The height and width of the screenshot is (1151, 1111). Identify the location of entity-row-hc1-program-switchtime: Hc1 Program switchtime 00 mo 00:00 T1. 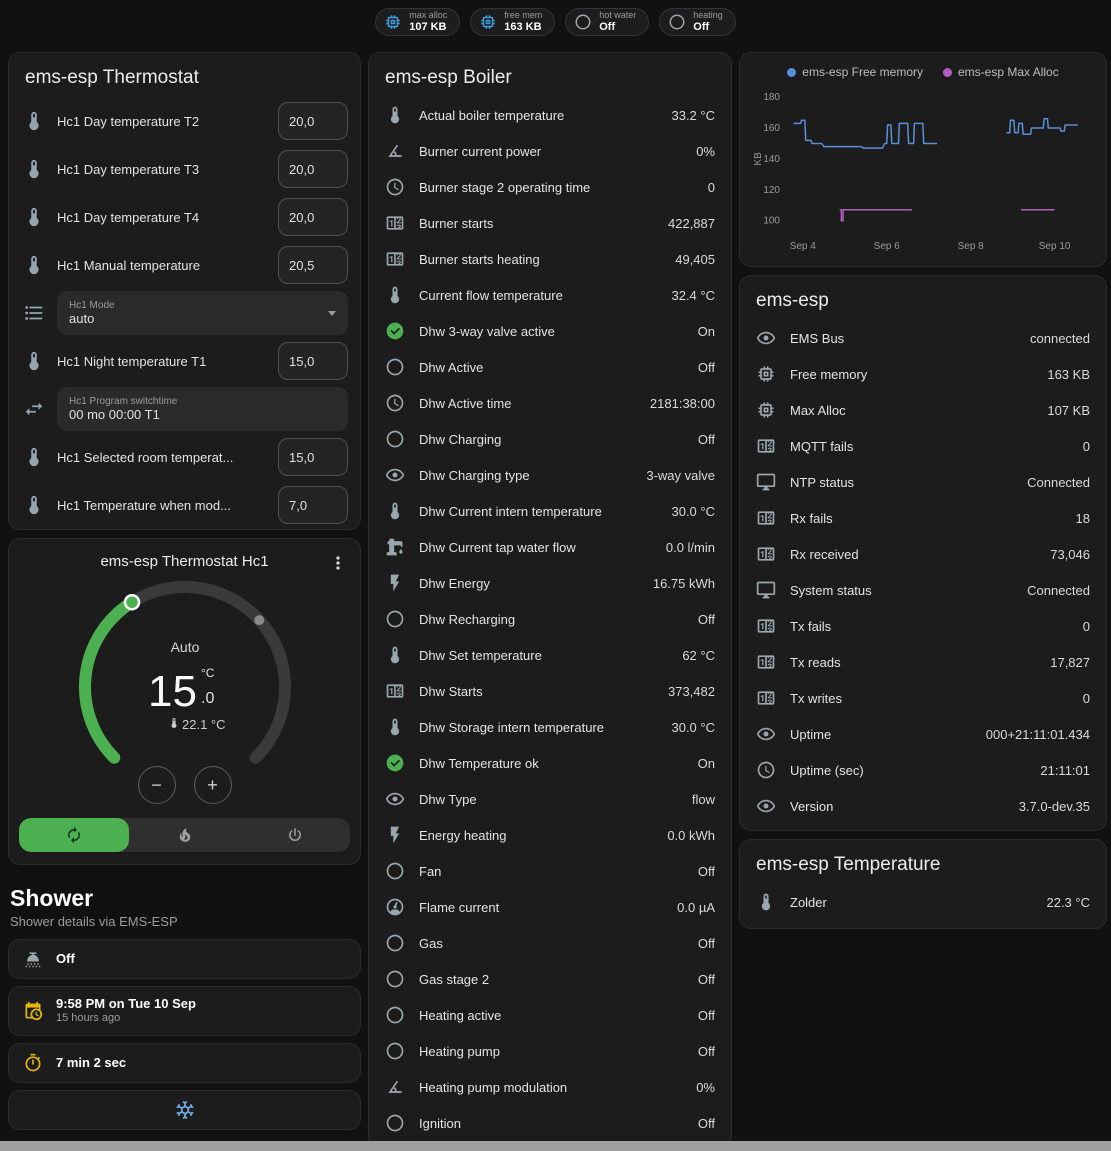
(184, 409).